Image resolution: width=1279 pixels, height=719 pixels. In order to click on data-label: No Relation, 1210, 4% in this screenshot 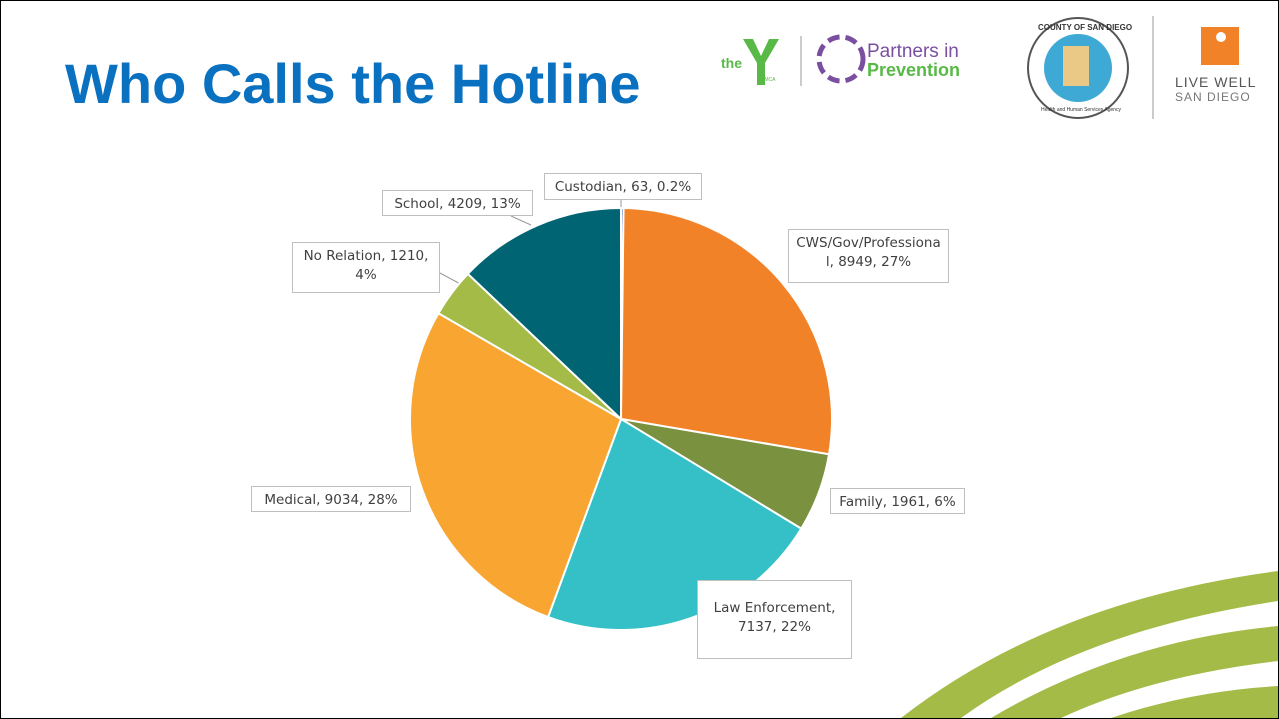, I will do `click(366, 267)`.